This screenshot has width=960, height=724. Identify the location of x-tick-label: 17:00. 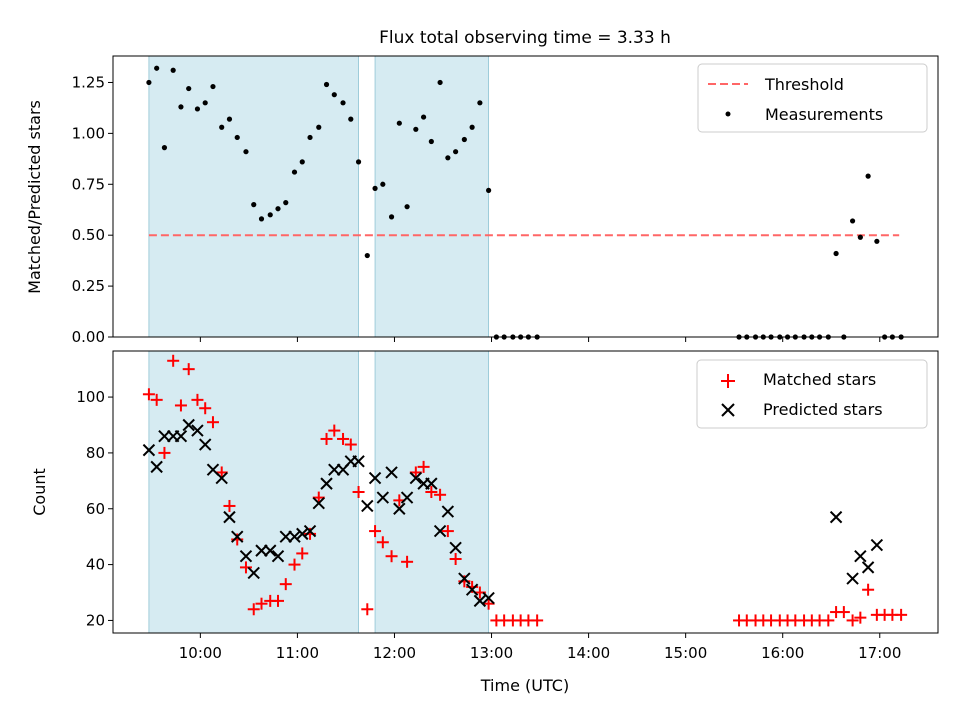
(879, 653).